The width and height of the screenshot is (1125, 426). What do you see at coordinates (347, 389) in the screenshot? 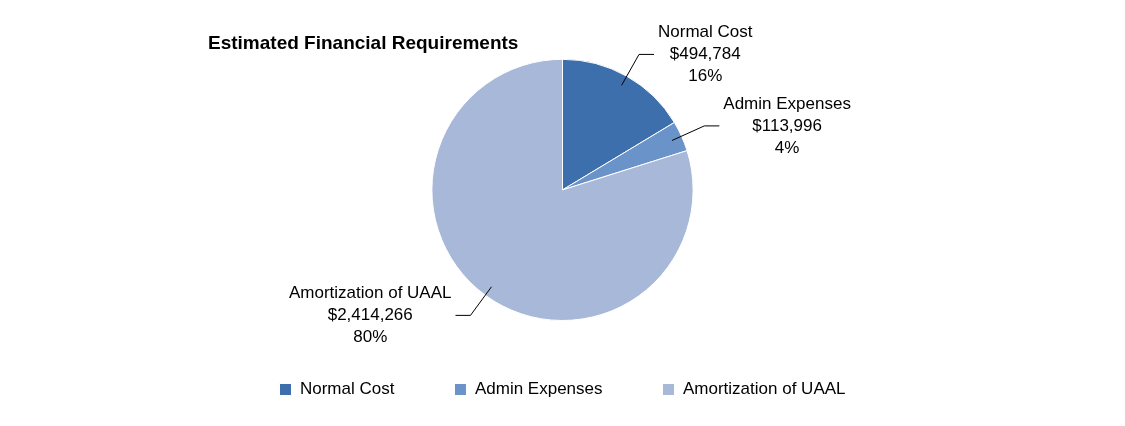
I see `legend-label: Normal Cost` at bounding box center [347, 389].